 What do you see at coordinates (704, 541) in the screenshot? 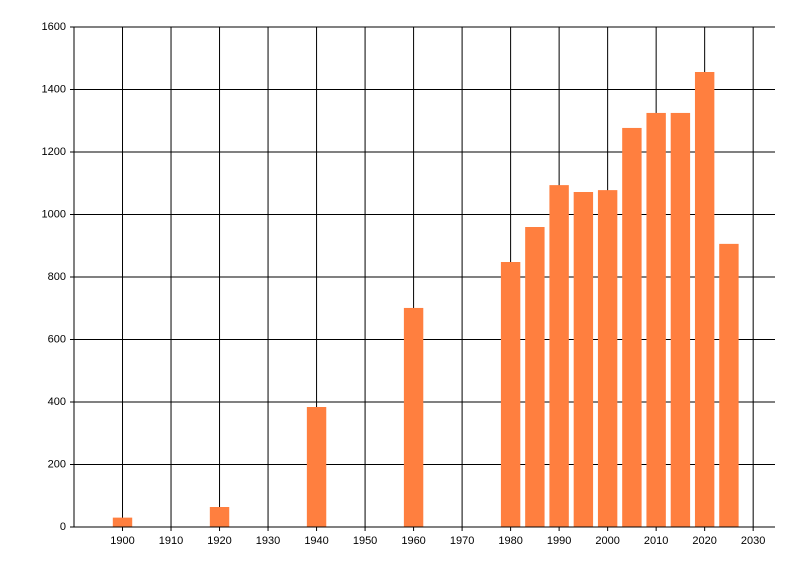
I see `x-tick-label: 2020` at bounding box center [704, 541].